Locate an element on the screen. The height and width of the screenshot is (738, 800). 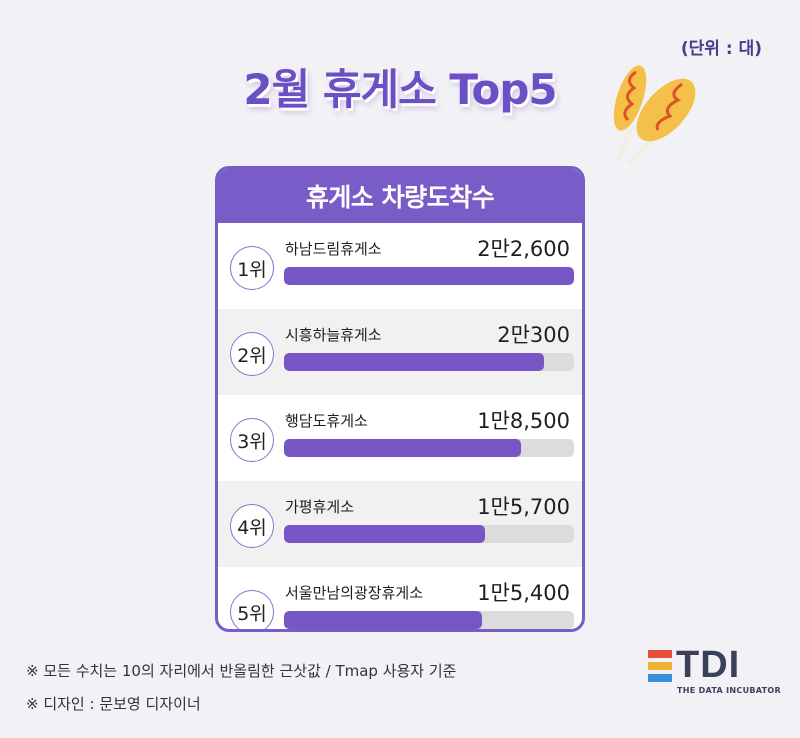
value-label: 1만5,400 is located at coordinates (523, 593).